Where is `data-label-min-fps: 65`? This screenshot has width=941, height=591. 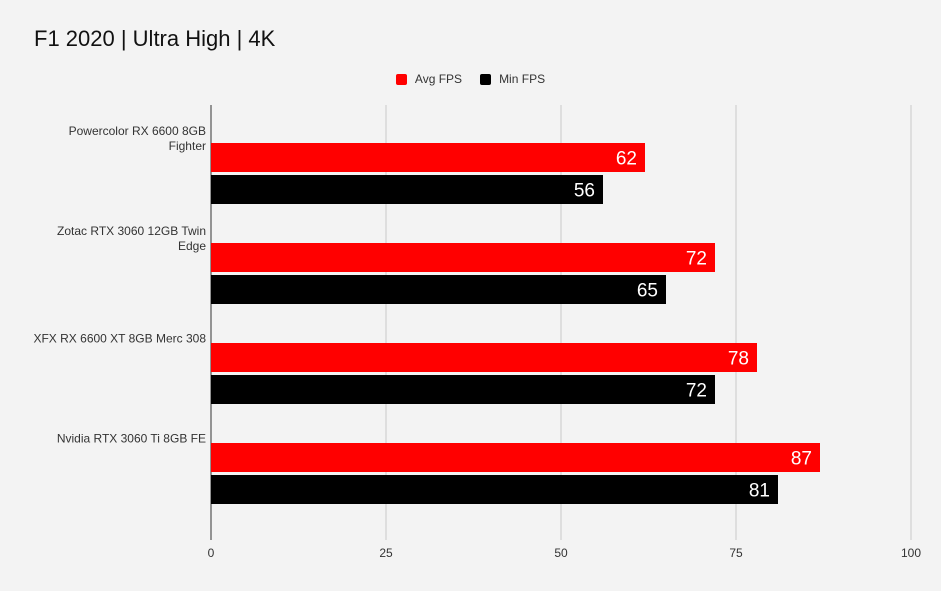
data-label-min-fps: 65 is located at coordinates (647, 291).